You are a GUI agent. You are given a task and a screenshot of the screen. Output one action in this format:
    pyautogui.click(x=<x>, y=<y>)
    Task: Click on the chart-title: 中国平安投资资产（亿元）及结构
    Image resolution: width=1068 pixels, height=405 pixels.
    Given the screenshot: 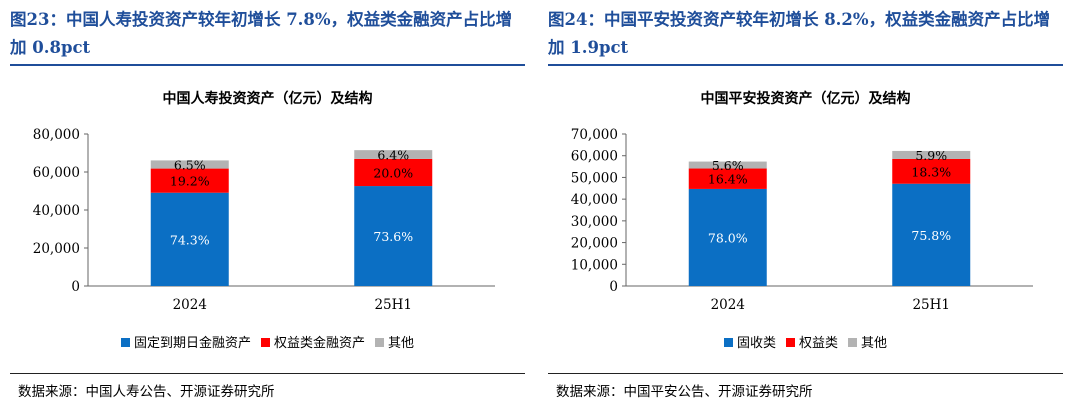 What is the action you would take?
    pyautogui.click(x=805, y=99)
    